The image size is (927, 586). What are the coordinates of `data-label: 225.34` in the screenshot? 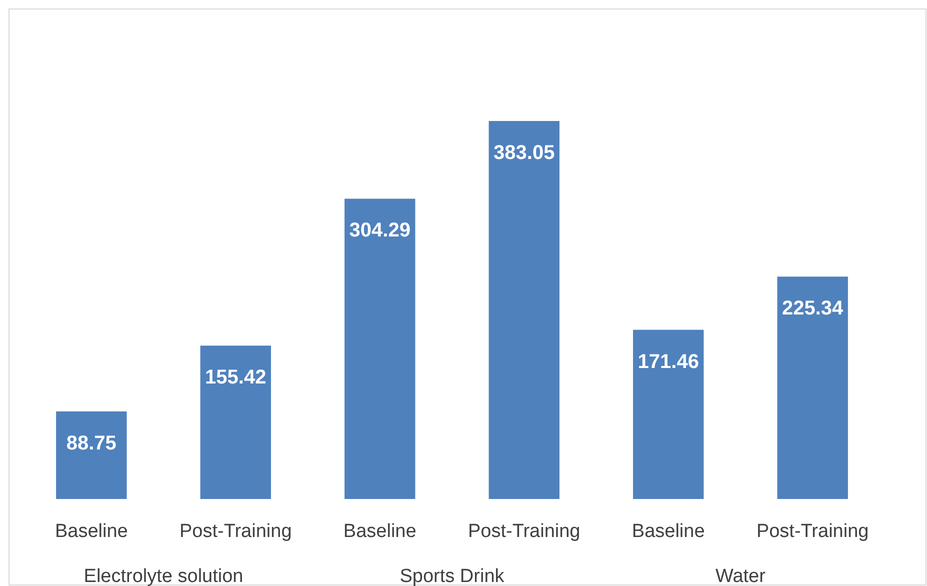 It's located at (813, 309).